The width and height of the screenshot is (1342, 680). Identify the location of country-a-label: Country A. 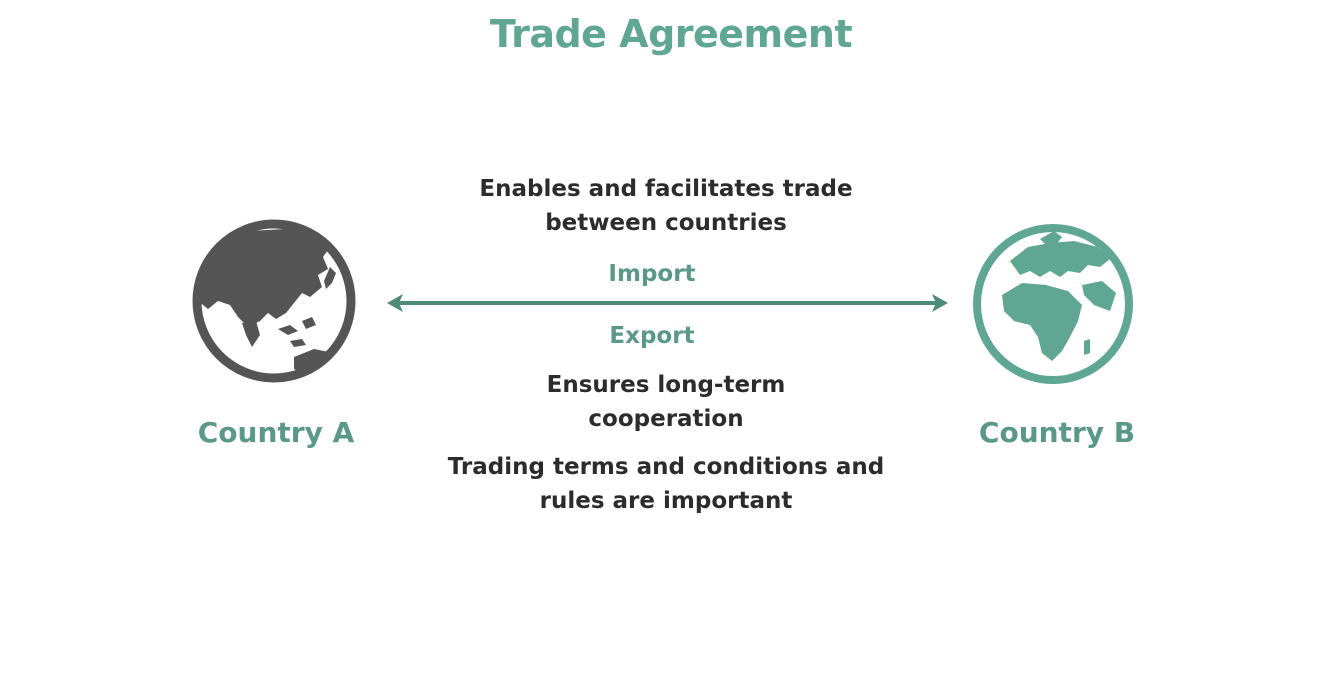
(276, 432).